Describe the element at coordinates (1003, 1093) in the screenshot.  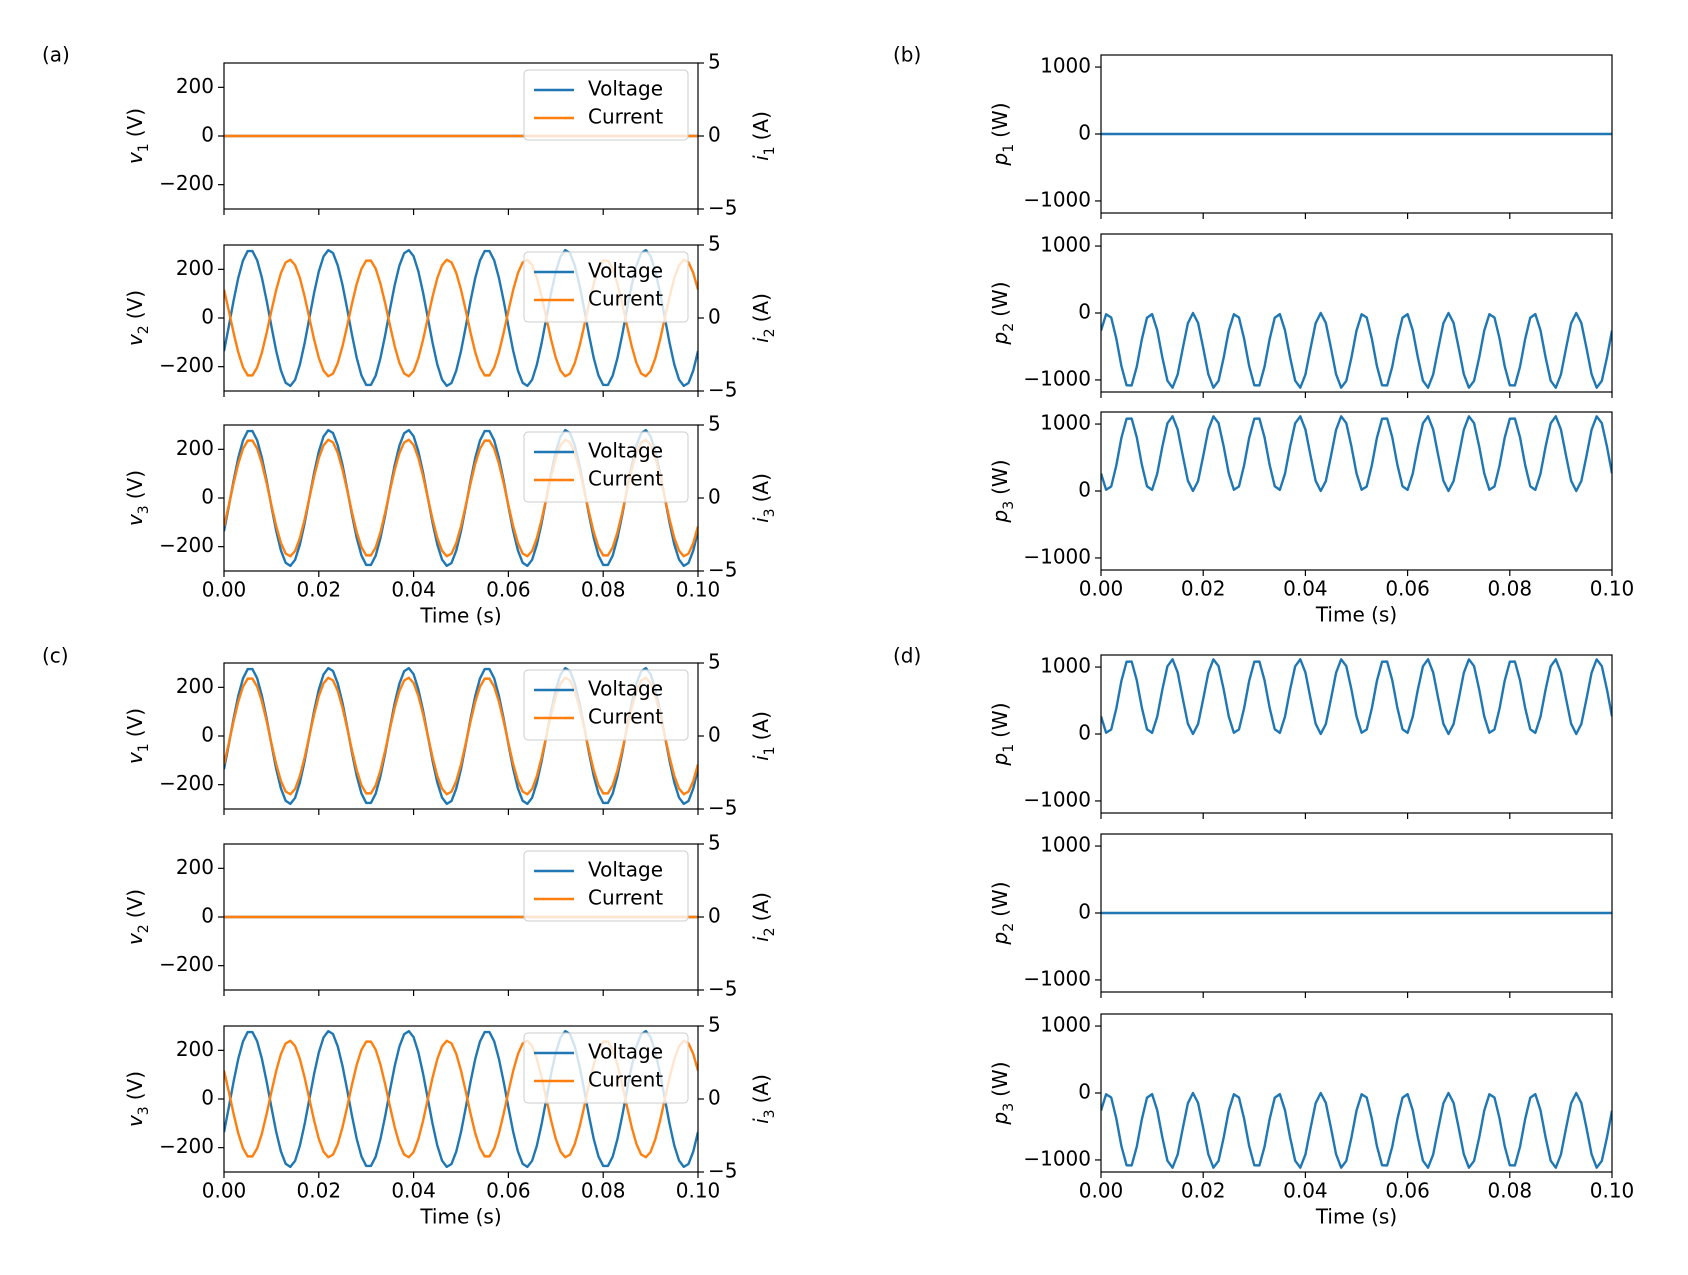
I see `y-axis-label: p3 (W)` at that location.